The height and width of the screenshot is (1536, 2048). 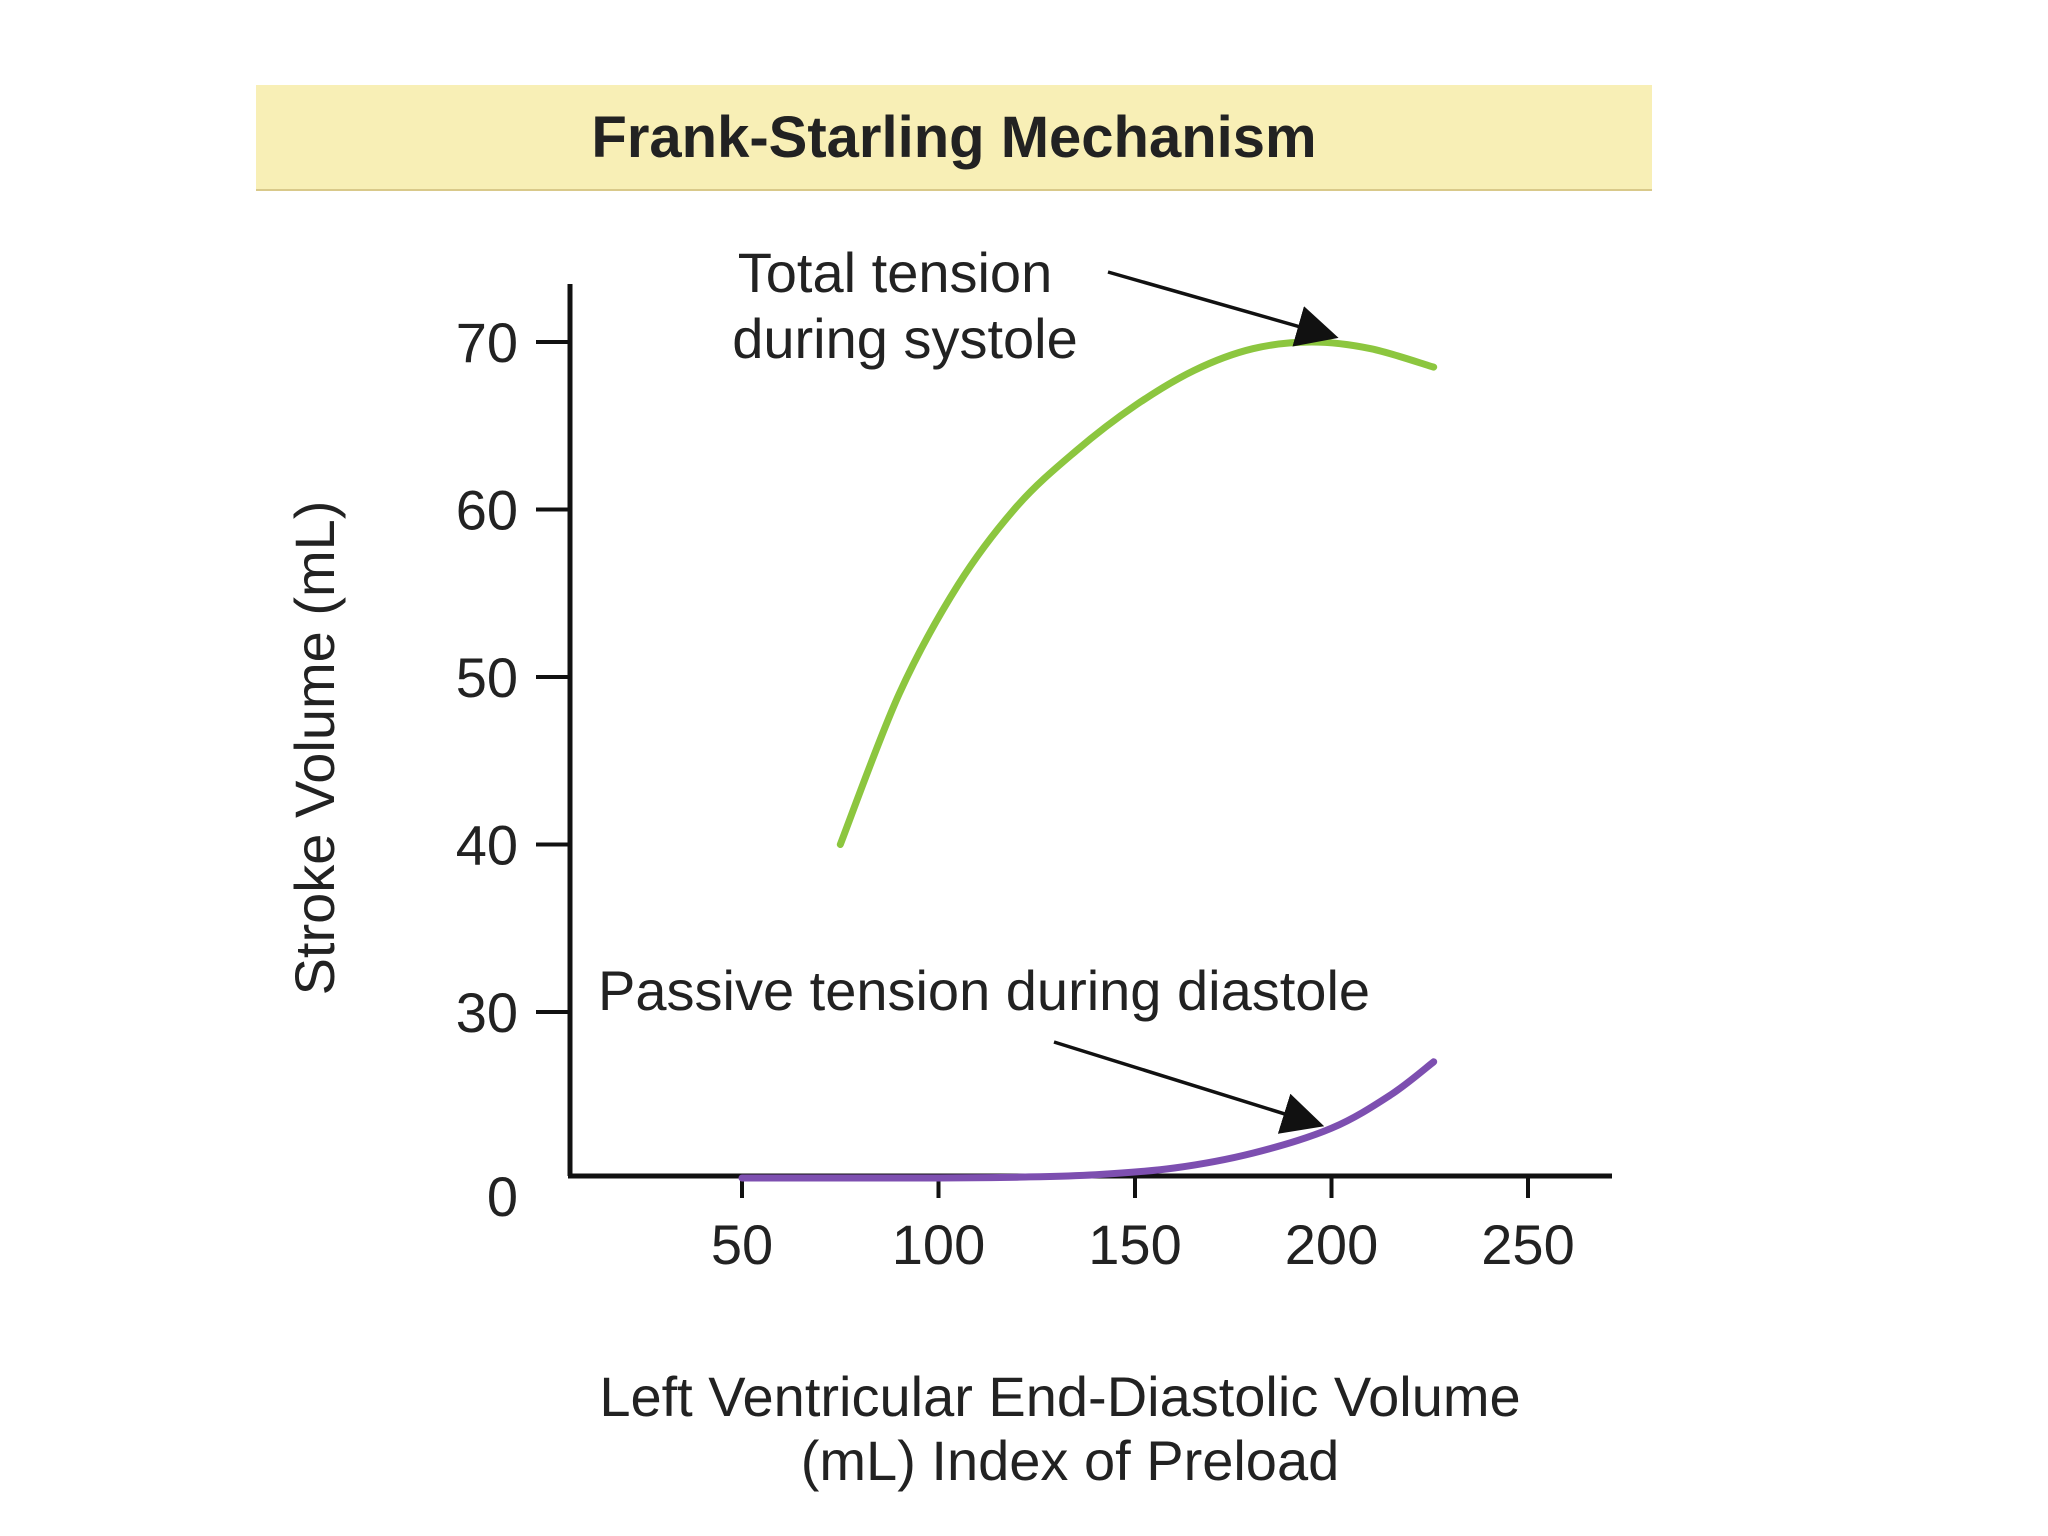 I want to click on chart-title: Frank-Starling Mechanism, so click(x=954, y=137).